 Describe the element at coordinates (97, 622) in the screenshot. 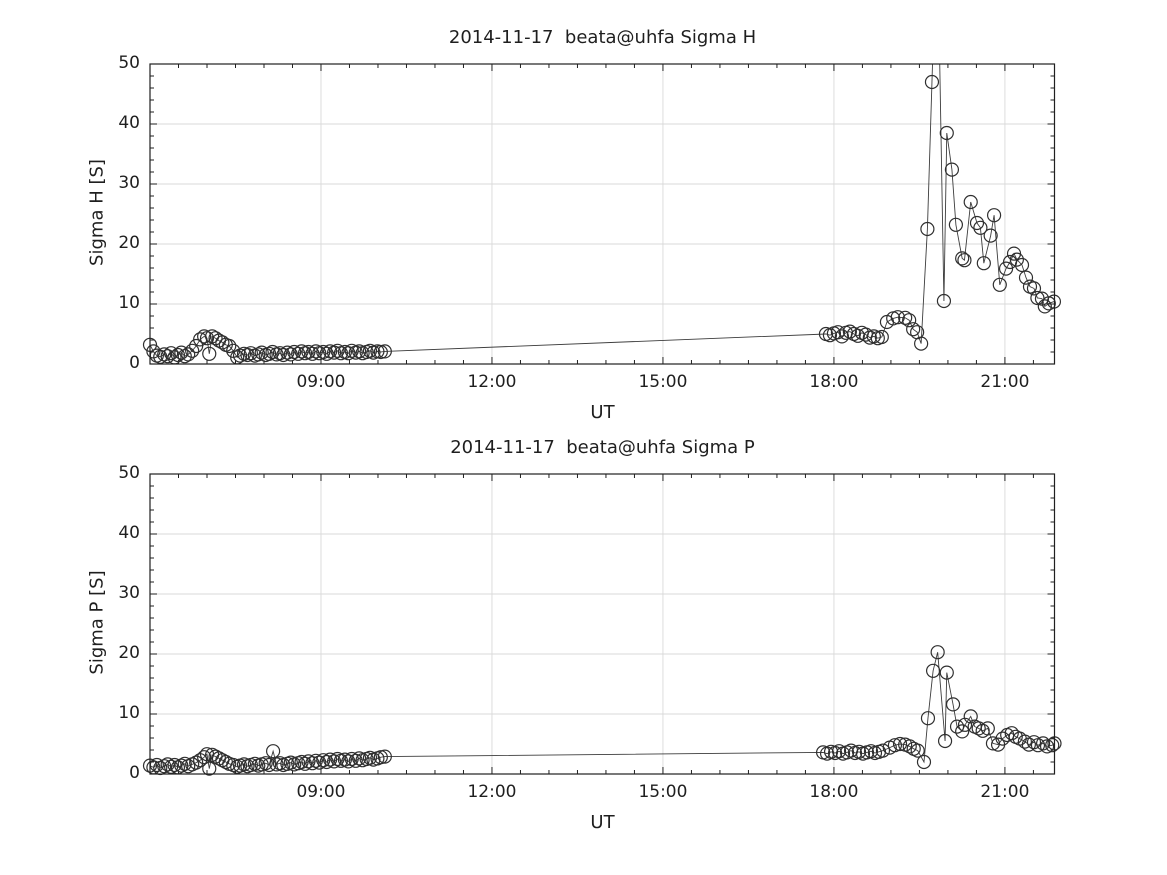

I see `sigma-p-ylabel: Sigma P [S]` at that location.